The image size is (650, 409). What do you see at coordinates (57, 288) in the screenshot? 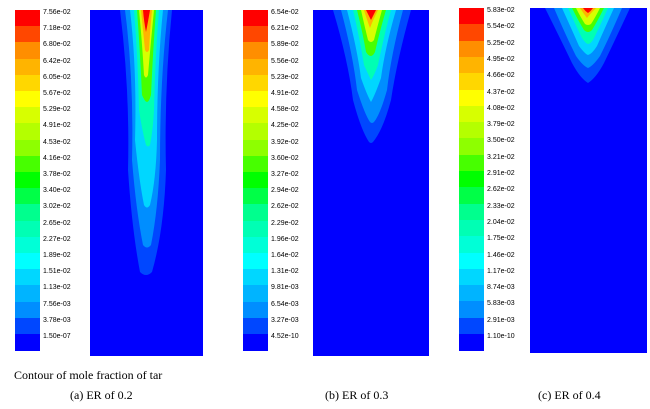
I see `legend-tick-label: 1.13e-02` at bounding box center [57, 288].